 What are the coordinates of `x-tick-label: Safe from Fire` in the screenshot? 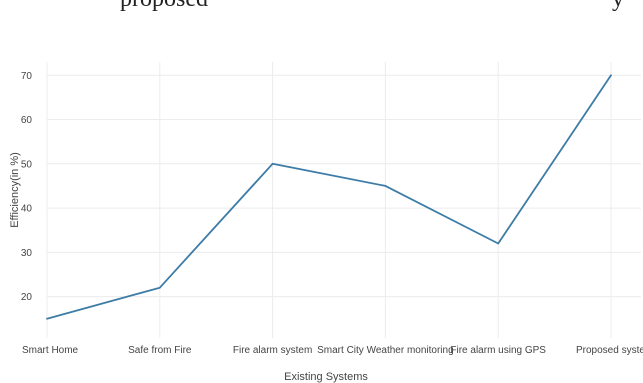 It's located at (160, 350).